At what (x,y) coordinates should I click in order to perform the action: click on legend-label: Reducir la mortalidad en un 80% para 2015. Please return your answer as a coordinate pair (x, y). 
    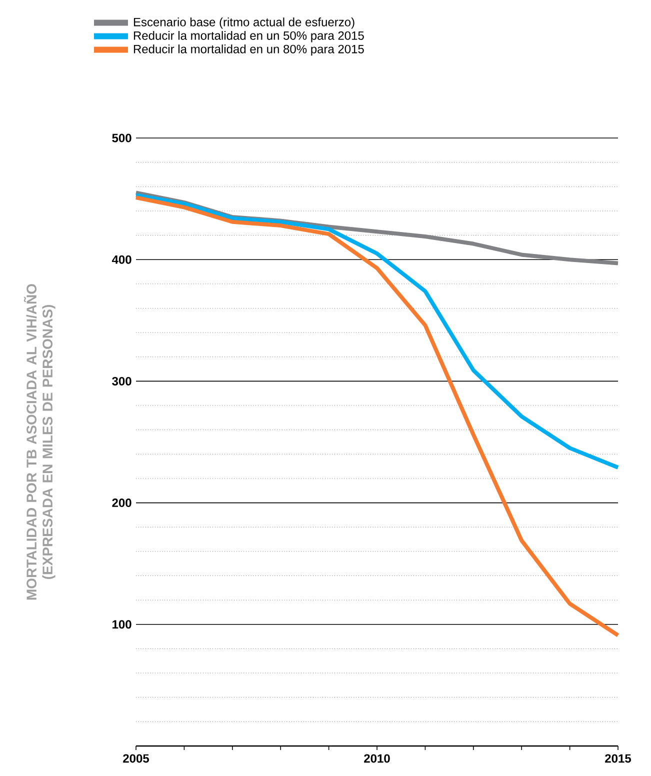
    Looking at the image, I should click on (249, 50).